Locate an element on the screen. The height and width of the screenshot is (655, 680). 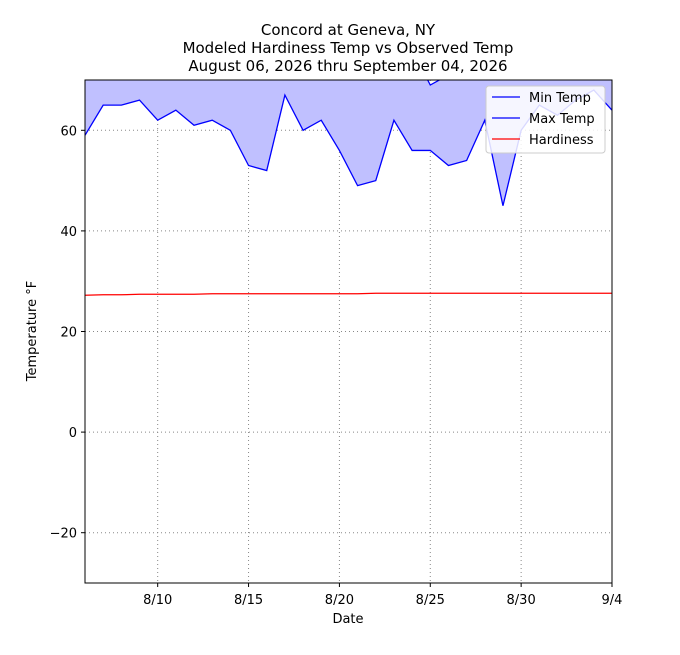
x-axis-ticks: 8/10 8/15 8/20 8/25 8/30 9/4 is located at coordinates (382, 595).